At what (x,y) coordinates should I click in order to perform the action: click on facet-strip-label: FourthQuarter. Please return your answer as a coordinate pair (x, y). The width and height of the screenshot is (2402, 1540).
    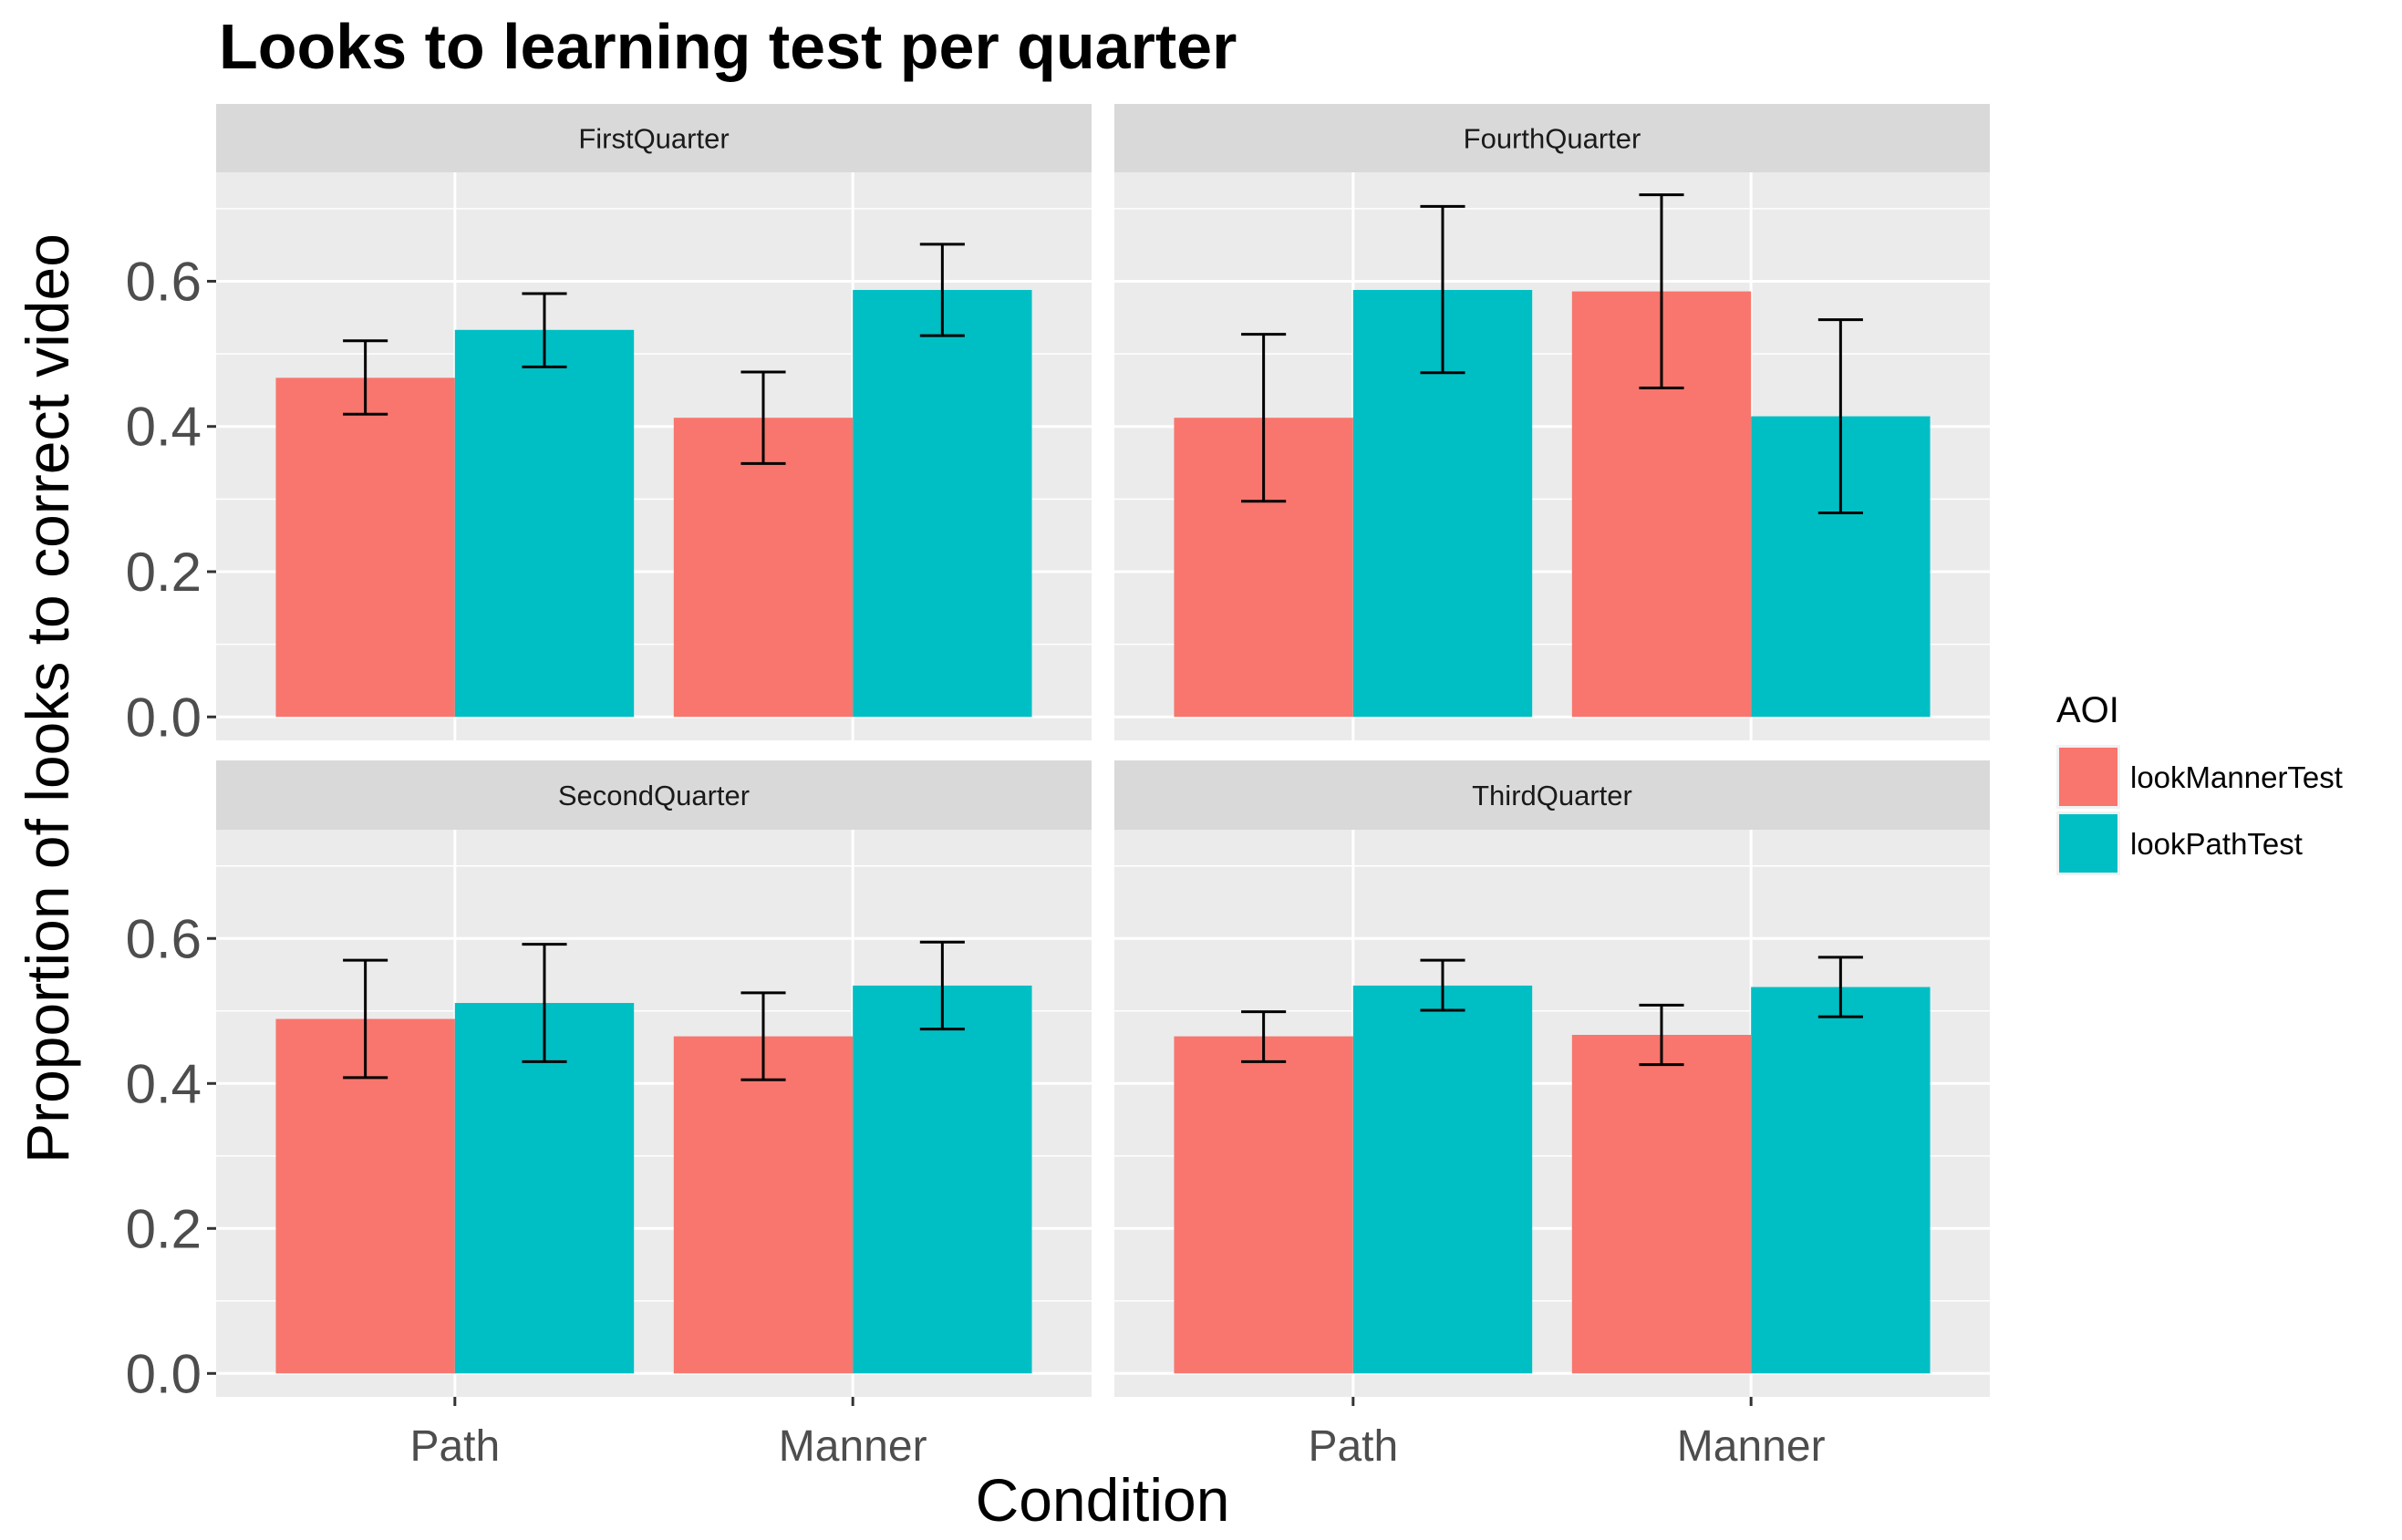
    Looking at the image, I should click on (1553, 139).